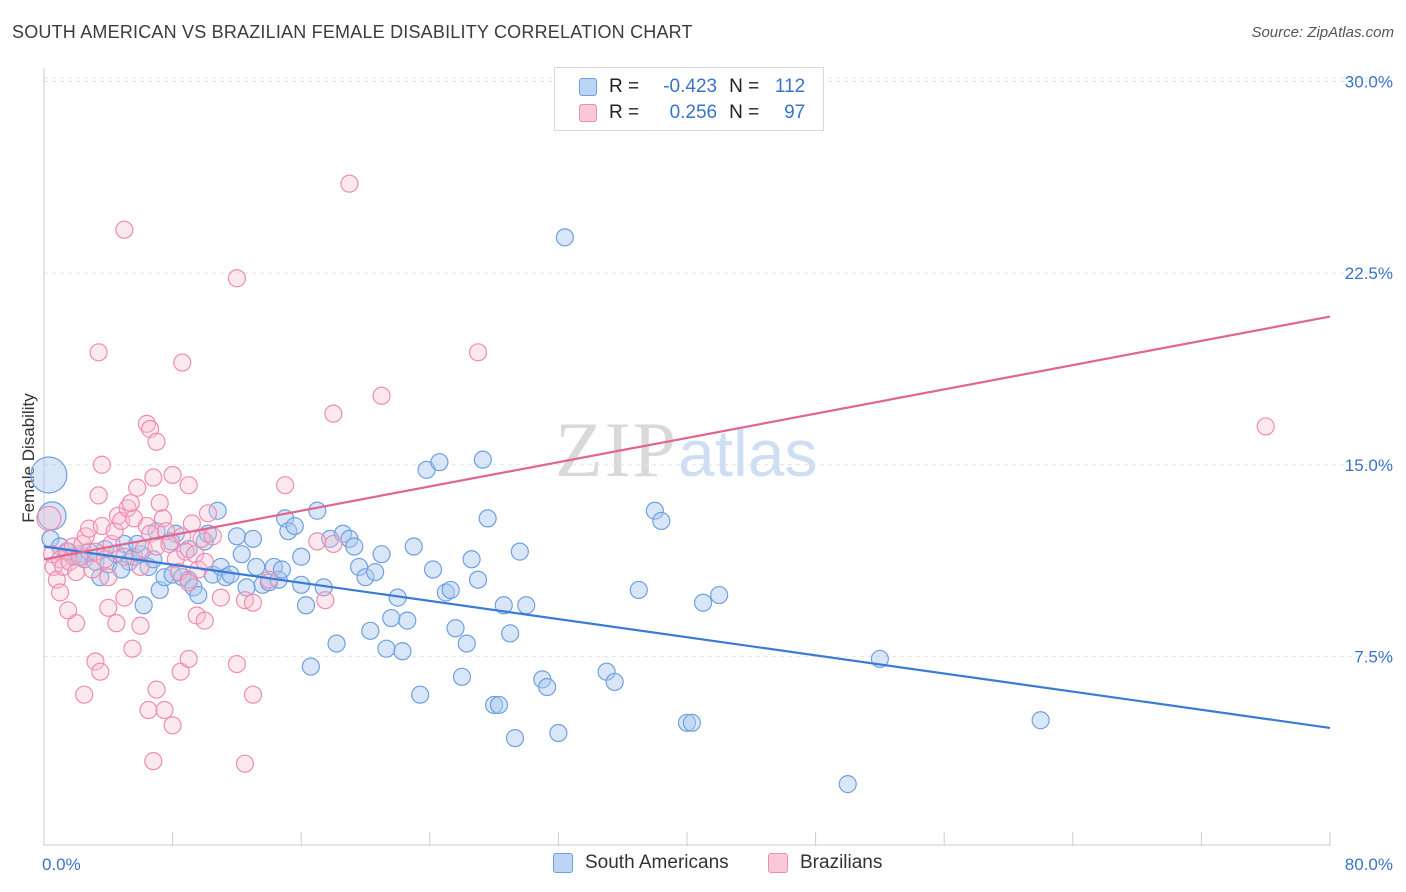 The image size is (1406, 892). What do you see at coordinates (693, 112) in the screenshot?
I see `legend-r-value: 0.256` at bounding box center [693, 112].